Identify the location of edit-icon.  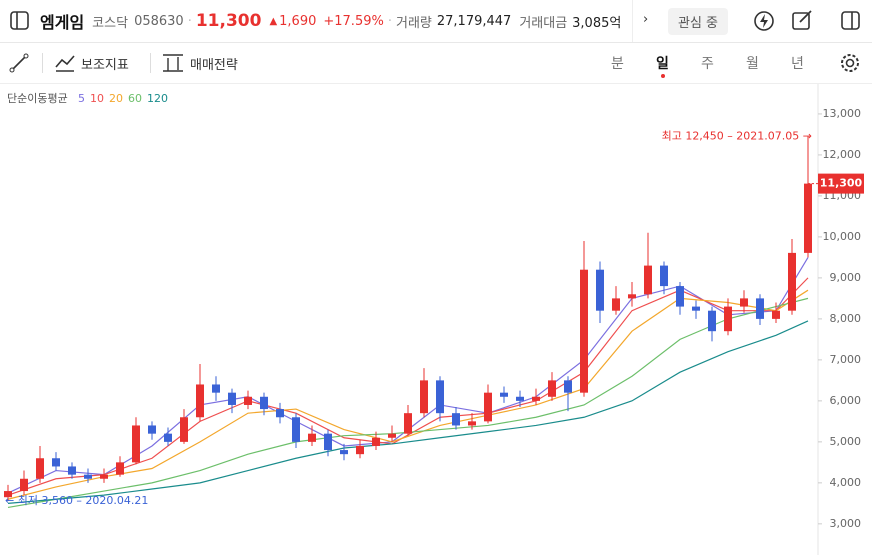
(802, 21).